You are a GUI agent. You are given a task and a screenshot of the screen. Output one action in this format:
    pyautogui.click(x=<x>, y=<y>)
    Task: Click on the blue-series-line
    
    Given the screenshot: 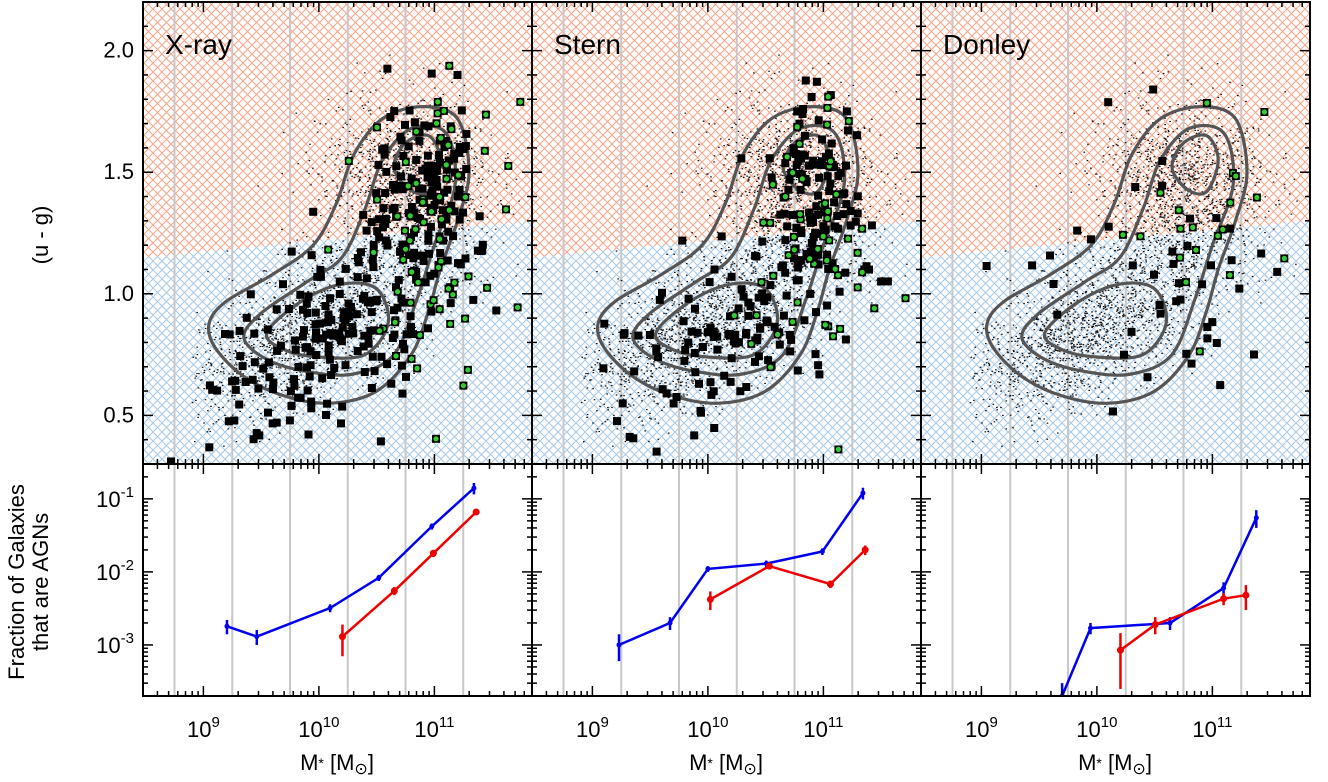 What is the action you would take?
    pyautogui.click(x=350, y=562)
    